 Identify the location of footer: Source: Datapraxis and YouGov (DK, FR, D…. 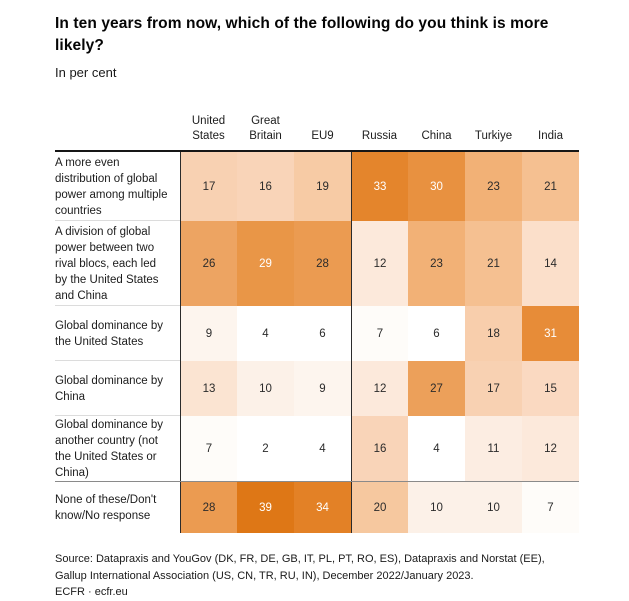
(317, 576).